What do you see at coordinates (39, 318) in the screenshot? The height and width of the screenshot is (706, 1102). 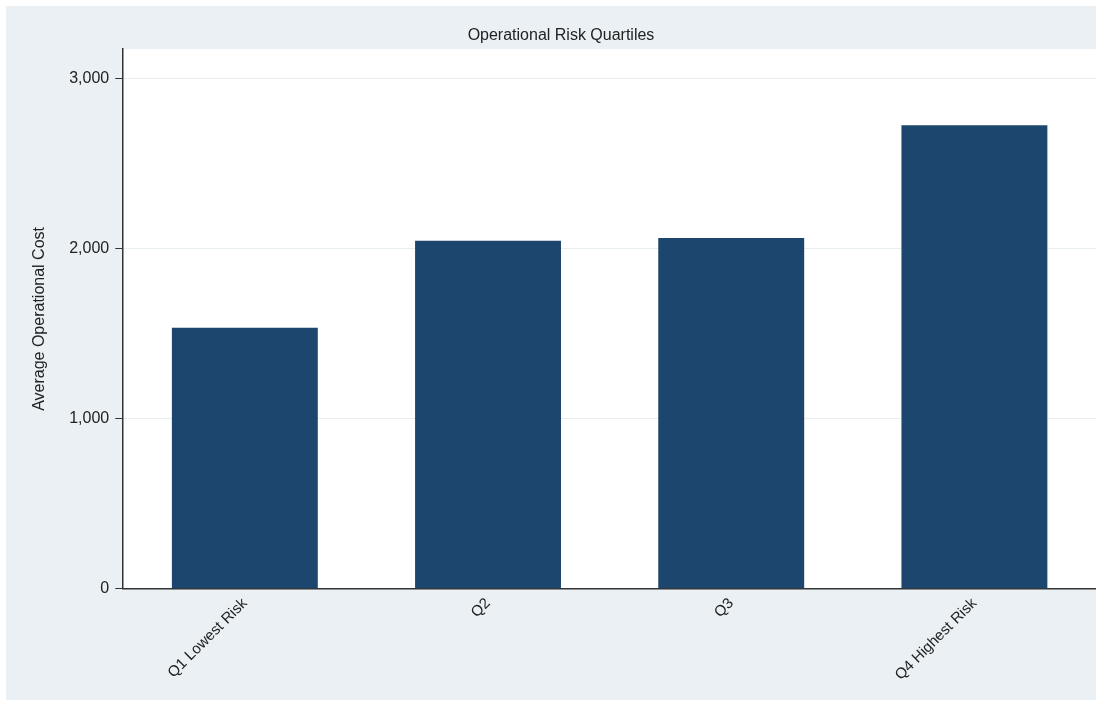 I see `y-axis-title: Average Operational Cost` at bounding box center [39, 318].